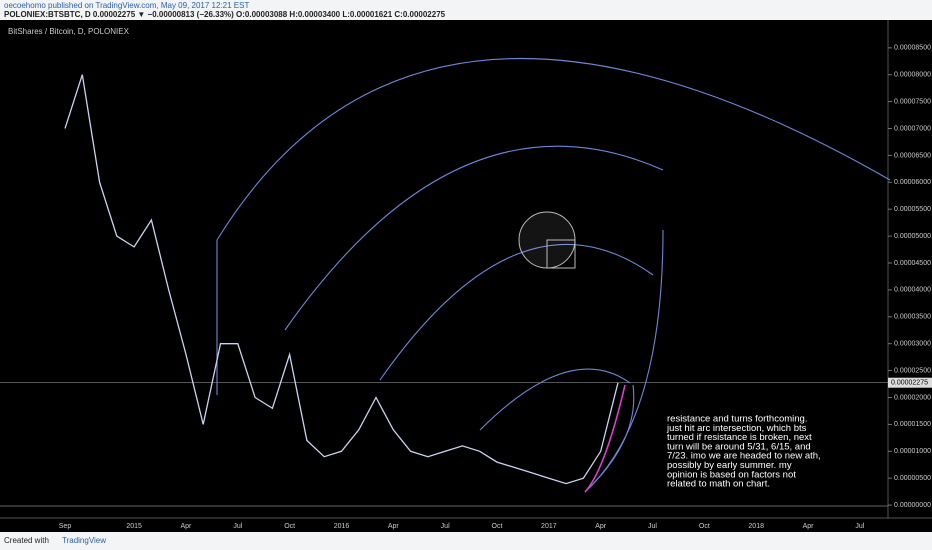 This screenshot has height=550, width=932. I want to click on trend-curve, so click(605, 438).